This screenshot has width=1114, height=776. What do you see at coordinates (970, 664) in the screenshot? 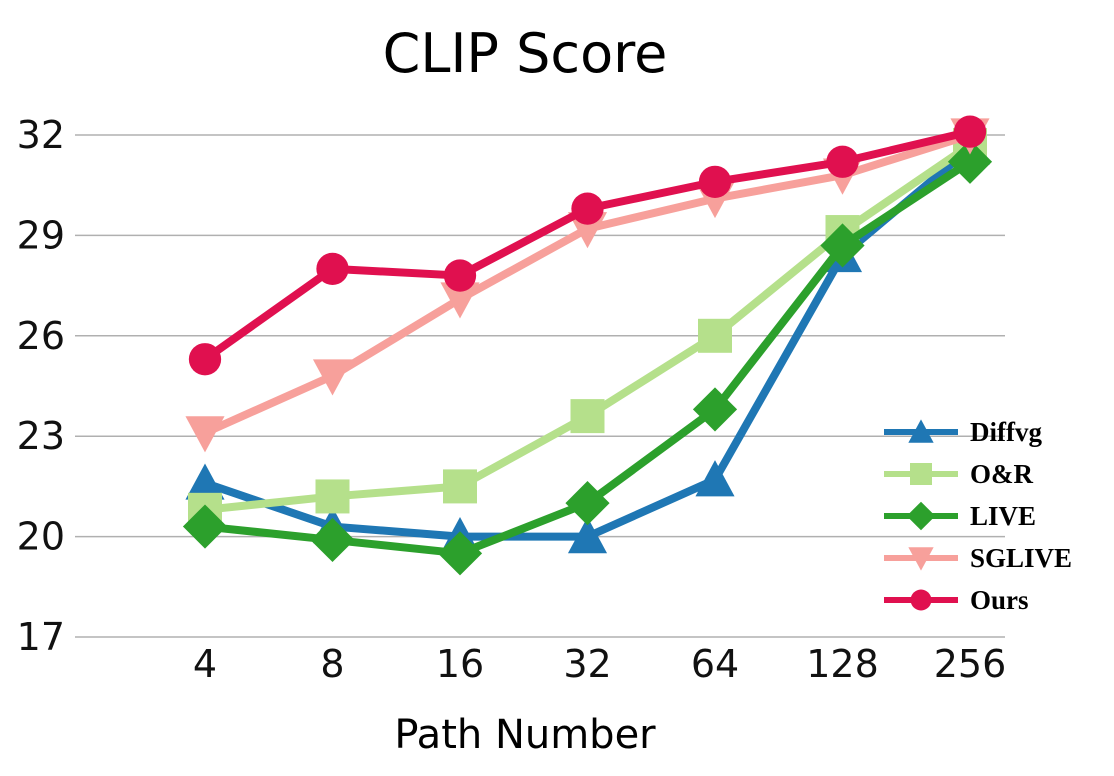
I see `x-tick-label: 256` at bounding box center [970, 664].